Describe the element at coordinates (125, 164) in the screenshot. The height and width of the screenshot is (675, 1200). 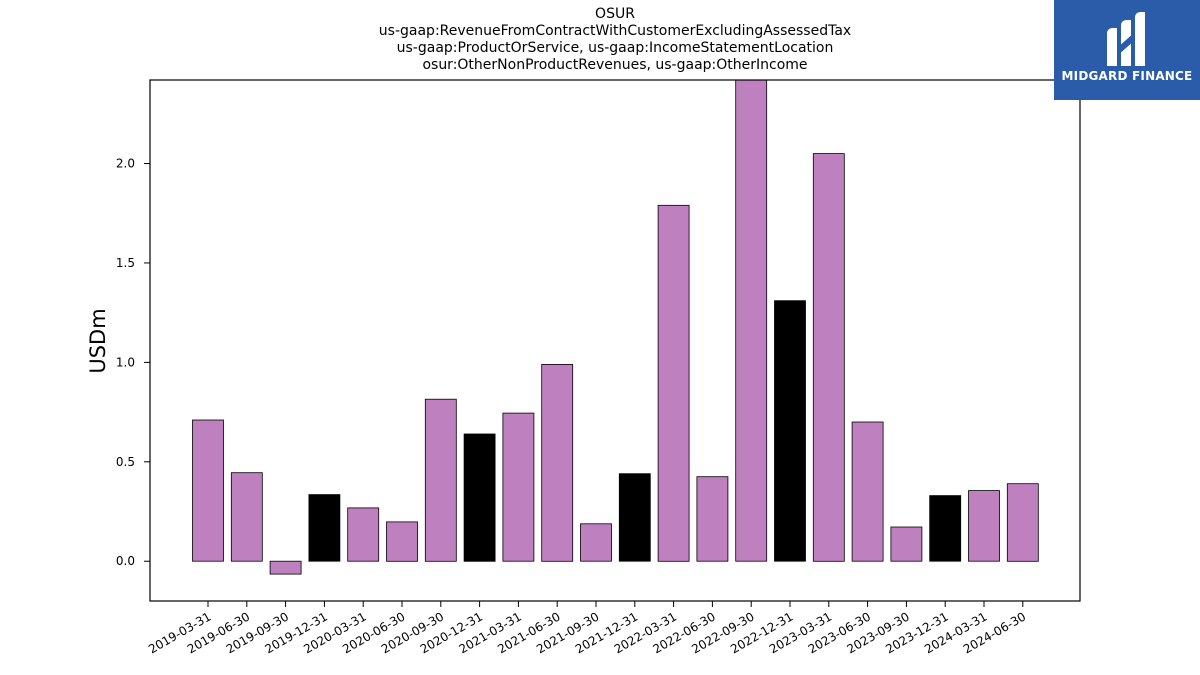
I see `y-tick-label: 2.0` at that location.